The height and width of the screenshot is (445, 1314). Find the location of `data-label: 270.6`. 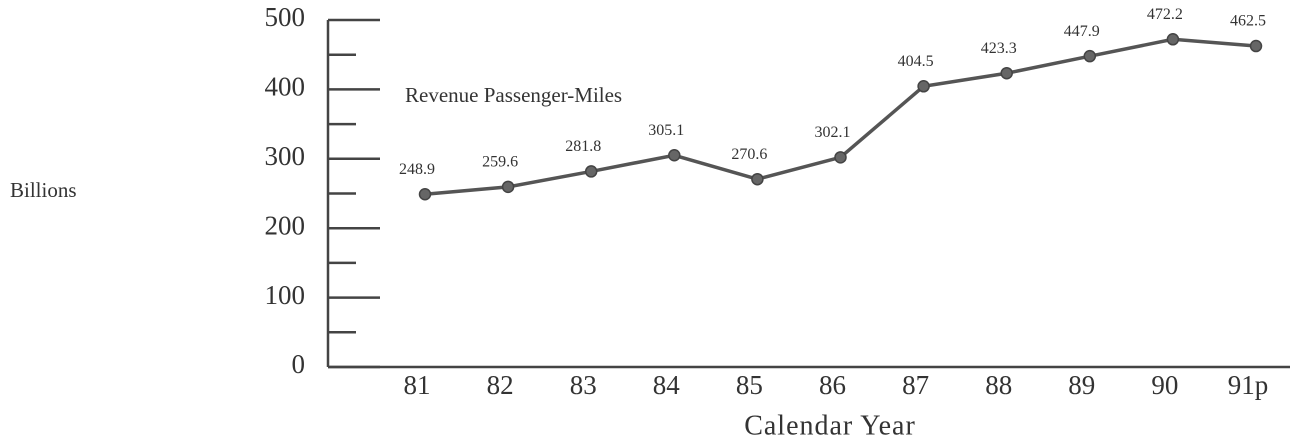

data-label: 270.6 is located at coordinates (749, 154).